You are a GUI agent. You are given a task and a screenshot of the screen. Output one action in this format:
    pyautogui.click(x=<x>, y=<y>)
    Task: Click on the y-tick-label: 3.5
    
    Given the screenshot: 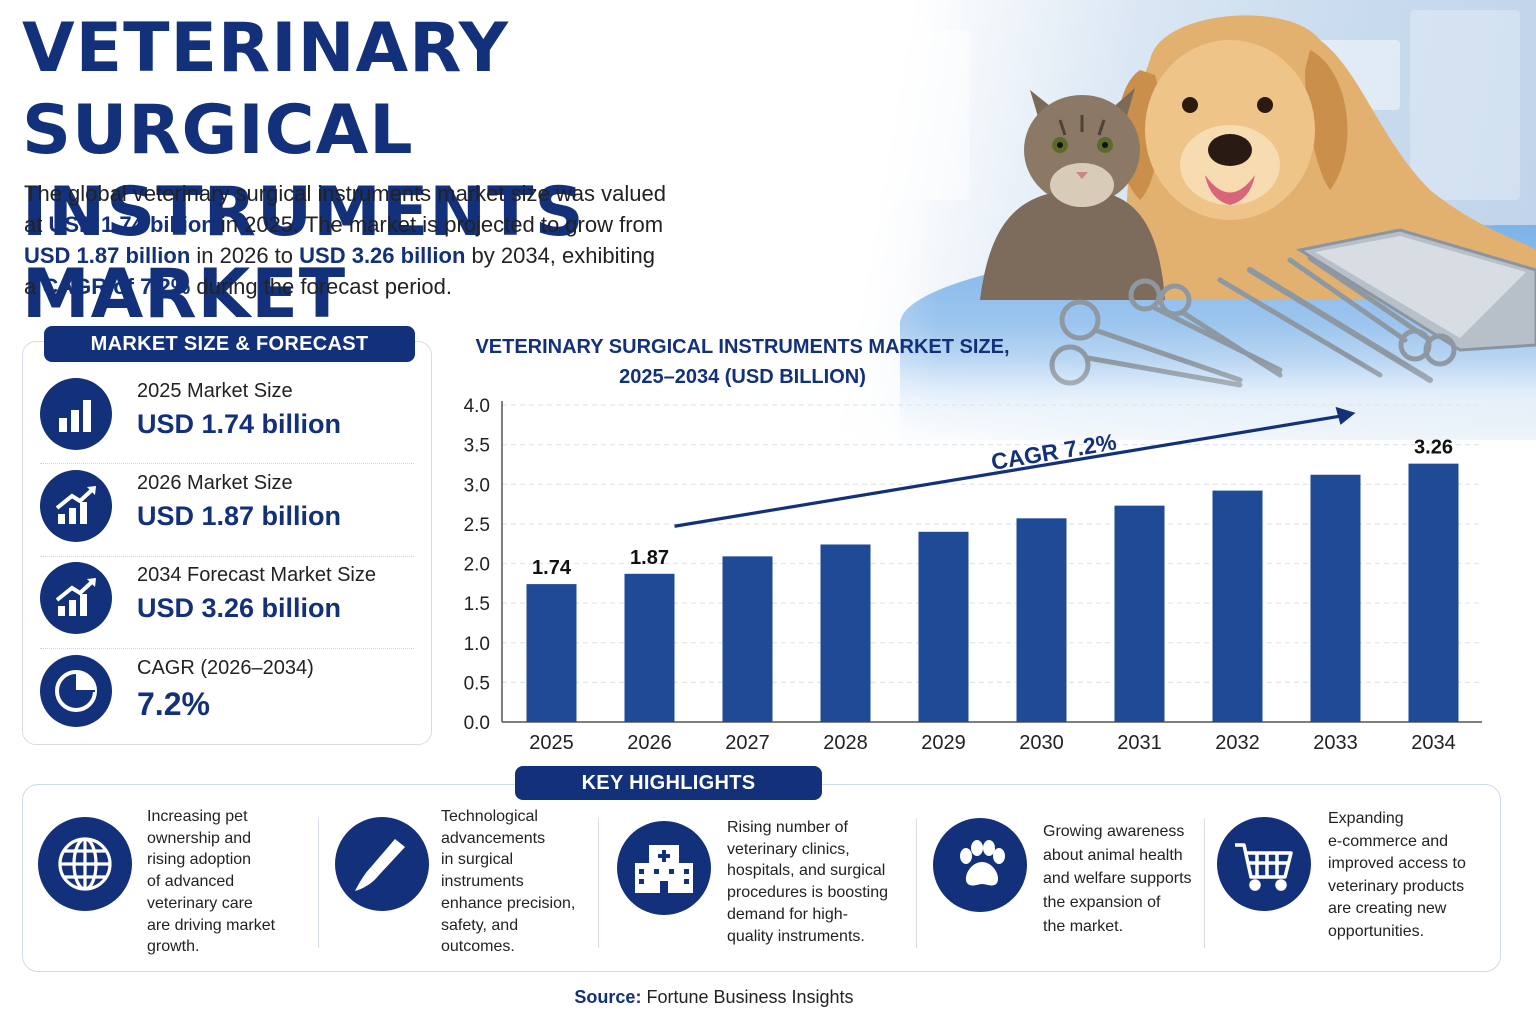 What is the action you would take?
    pyautogui.click(x=477, y=446)
    